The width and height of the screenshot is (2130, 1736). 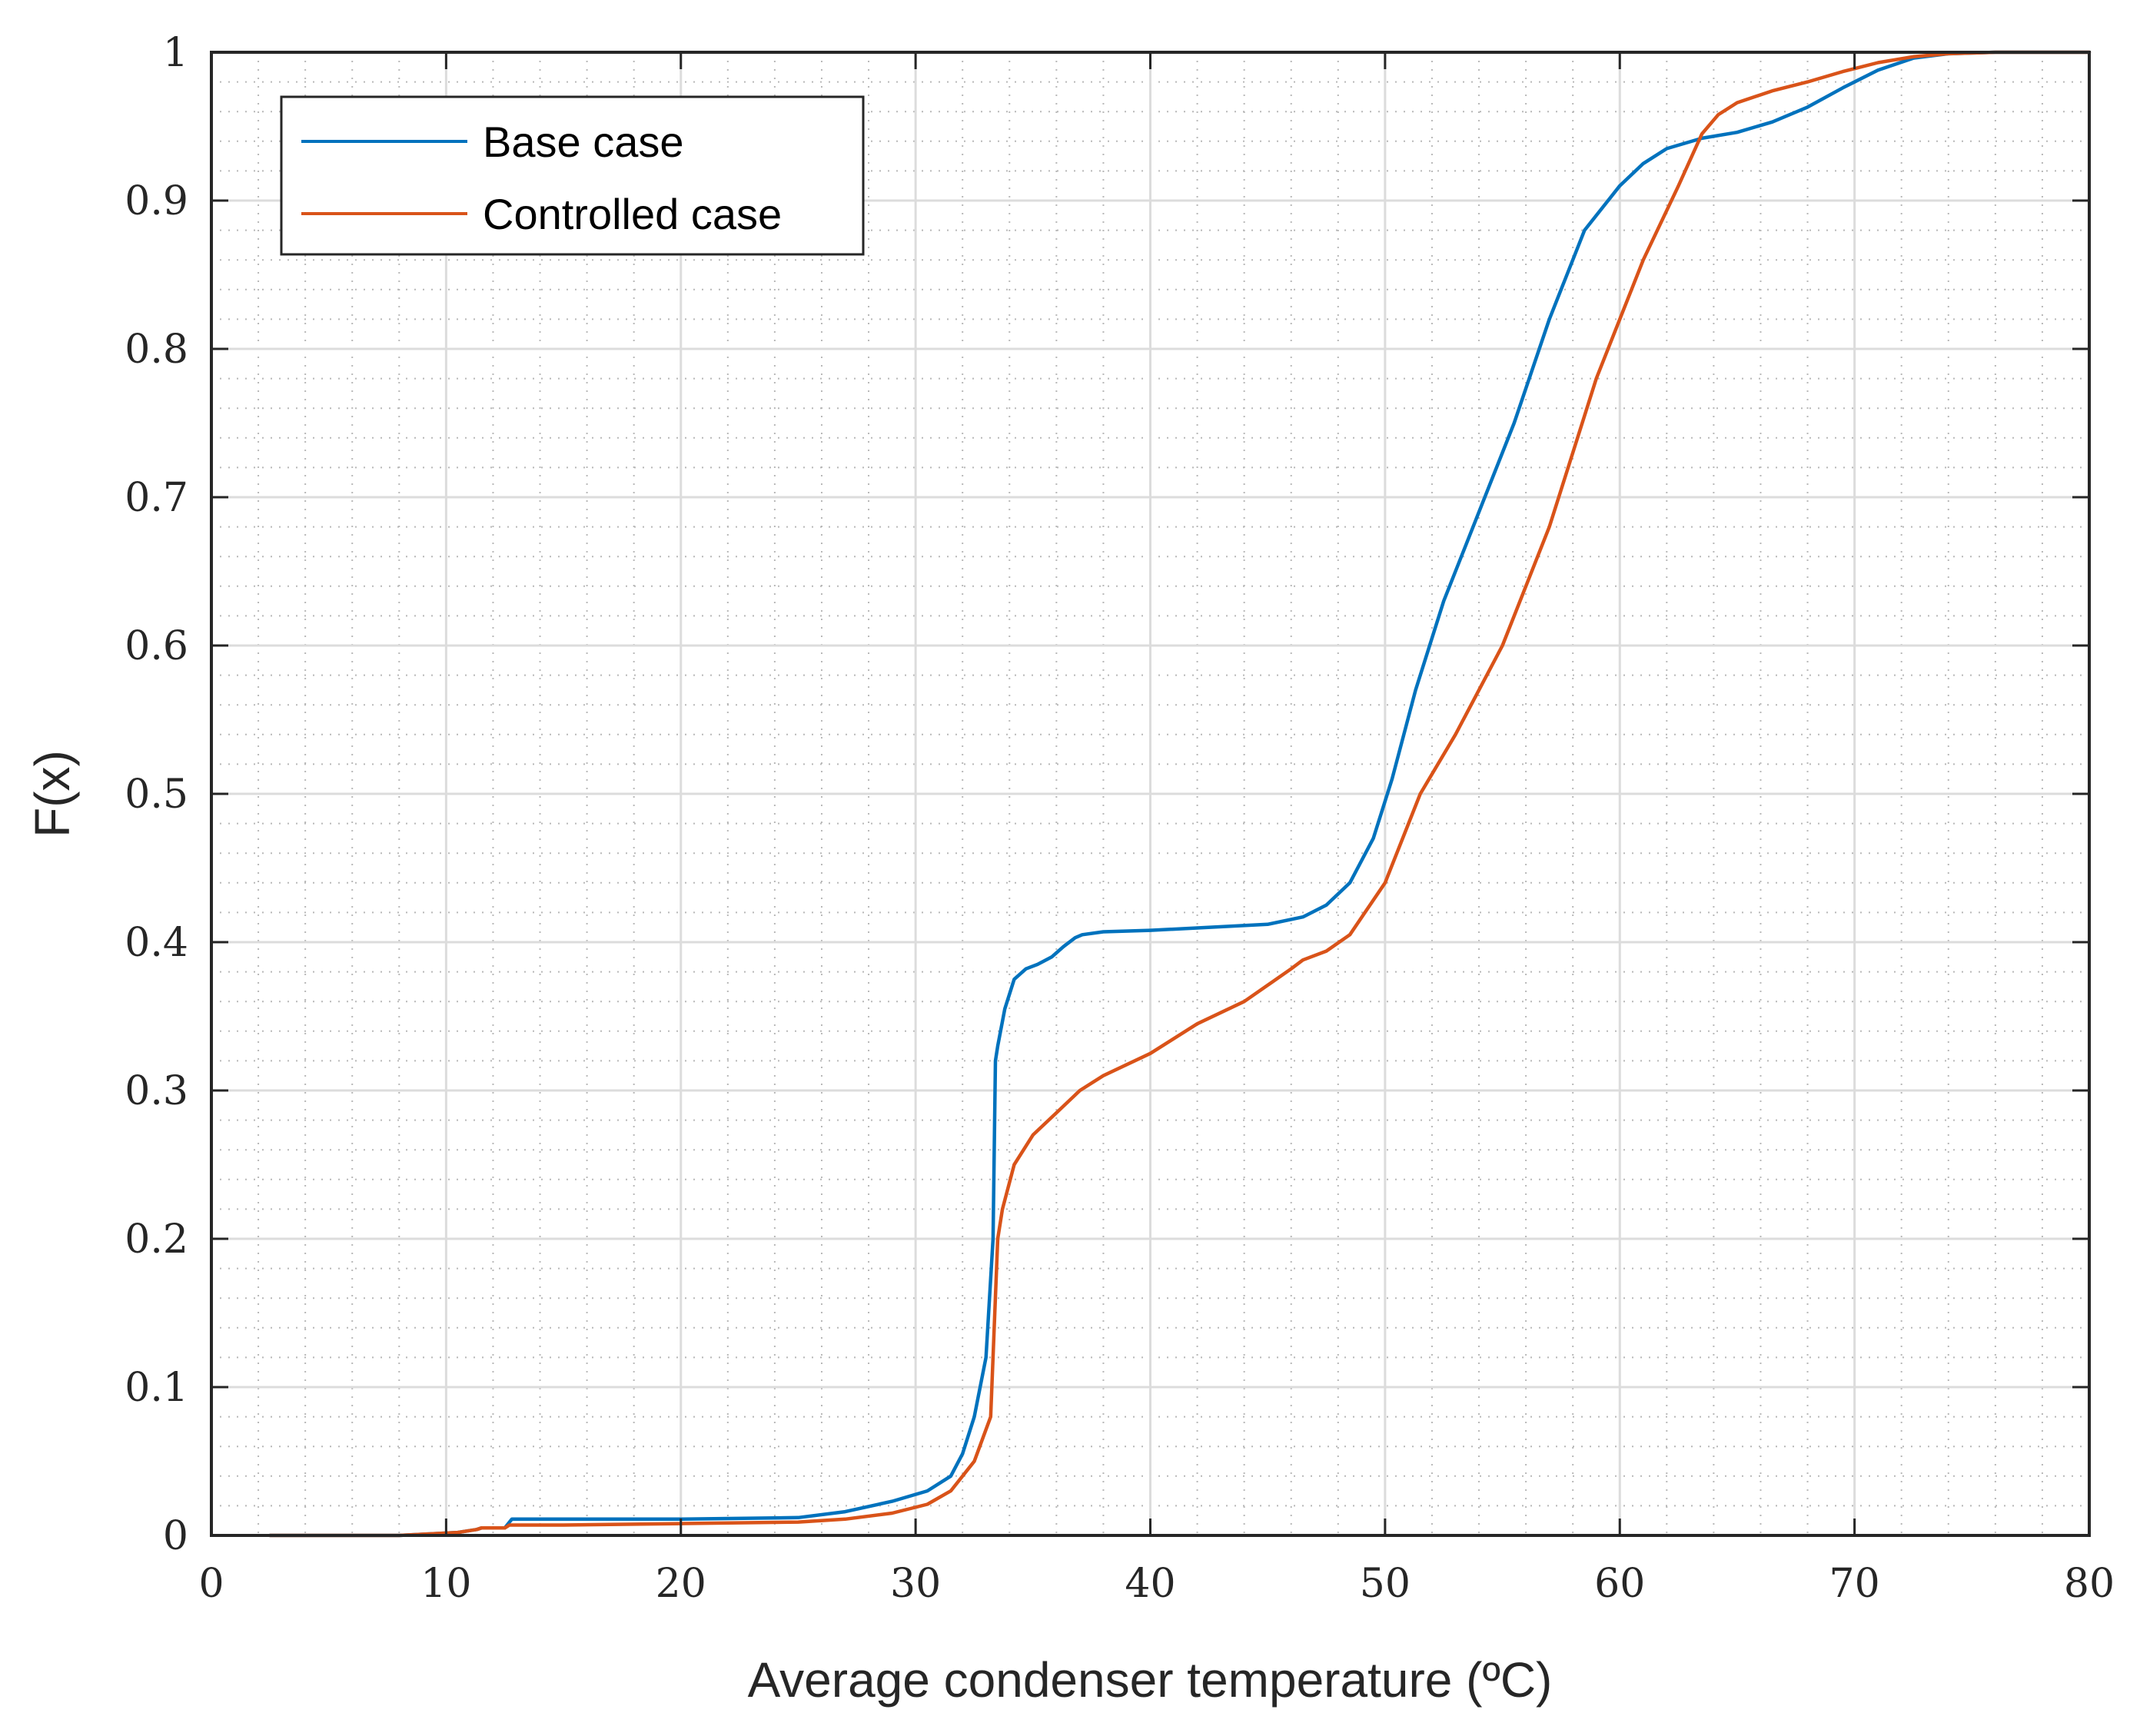 I want to click on x-tick-labels: 0 10 20 30 40 50 60 70 80, so click(x=1156, y=1584).